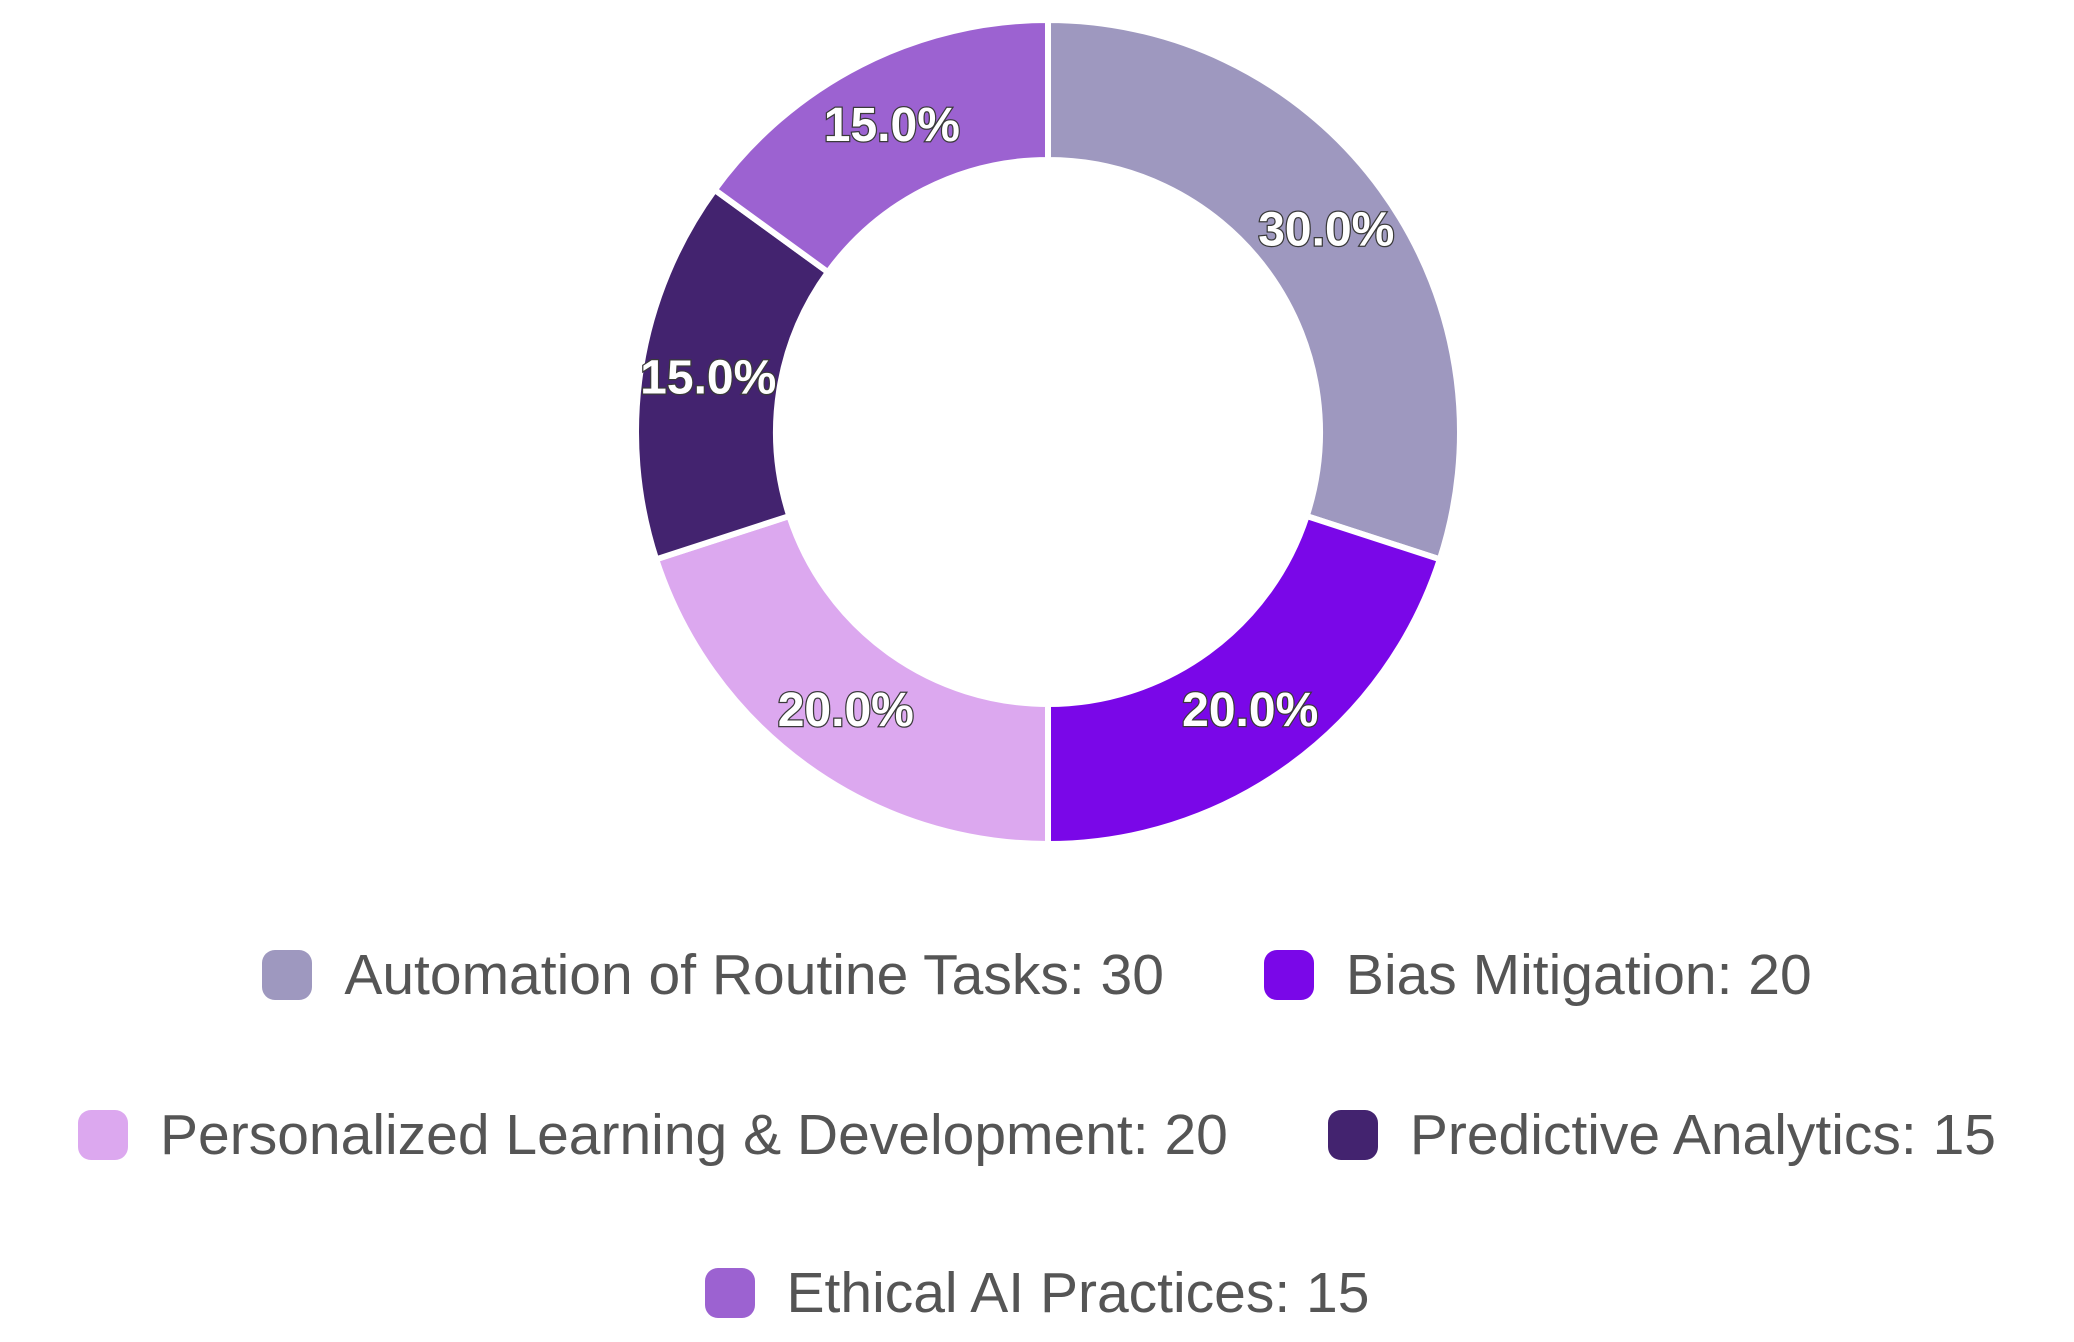 The width and height of the screenshot is (2074, 1342). I want to click on donut-slice-ethical-ai, so click(881, 146).